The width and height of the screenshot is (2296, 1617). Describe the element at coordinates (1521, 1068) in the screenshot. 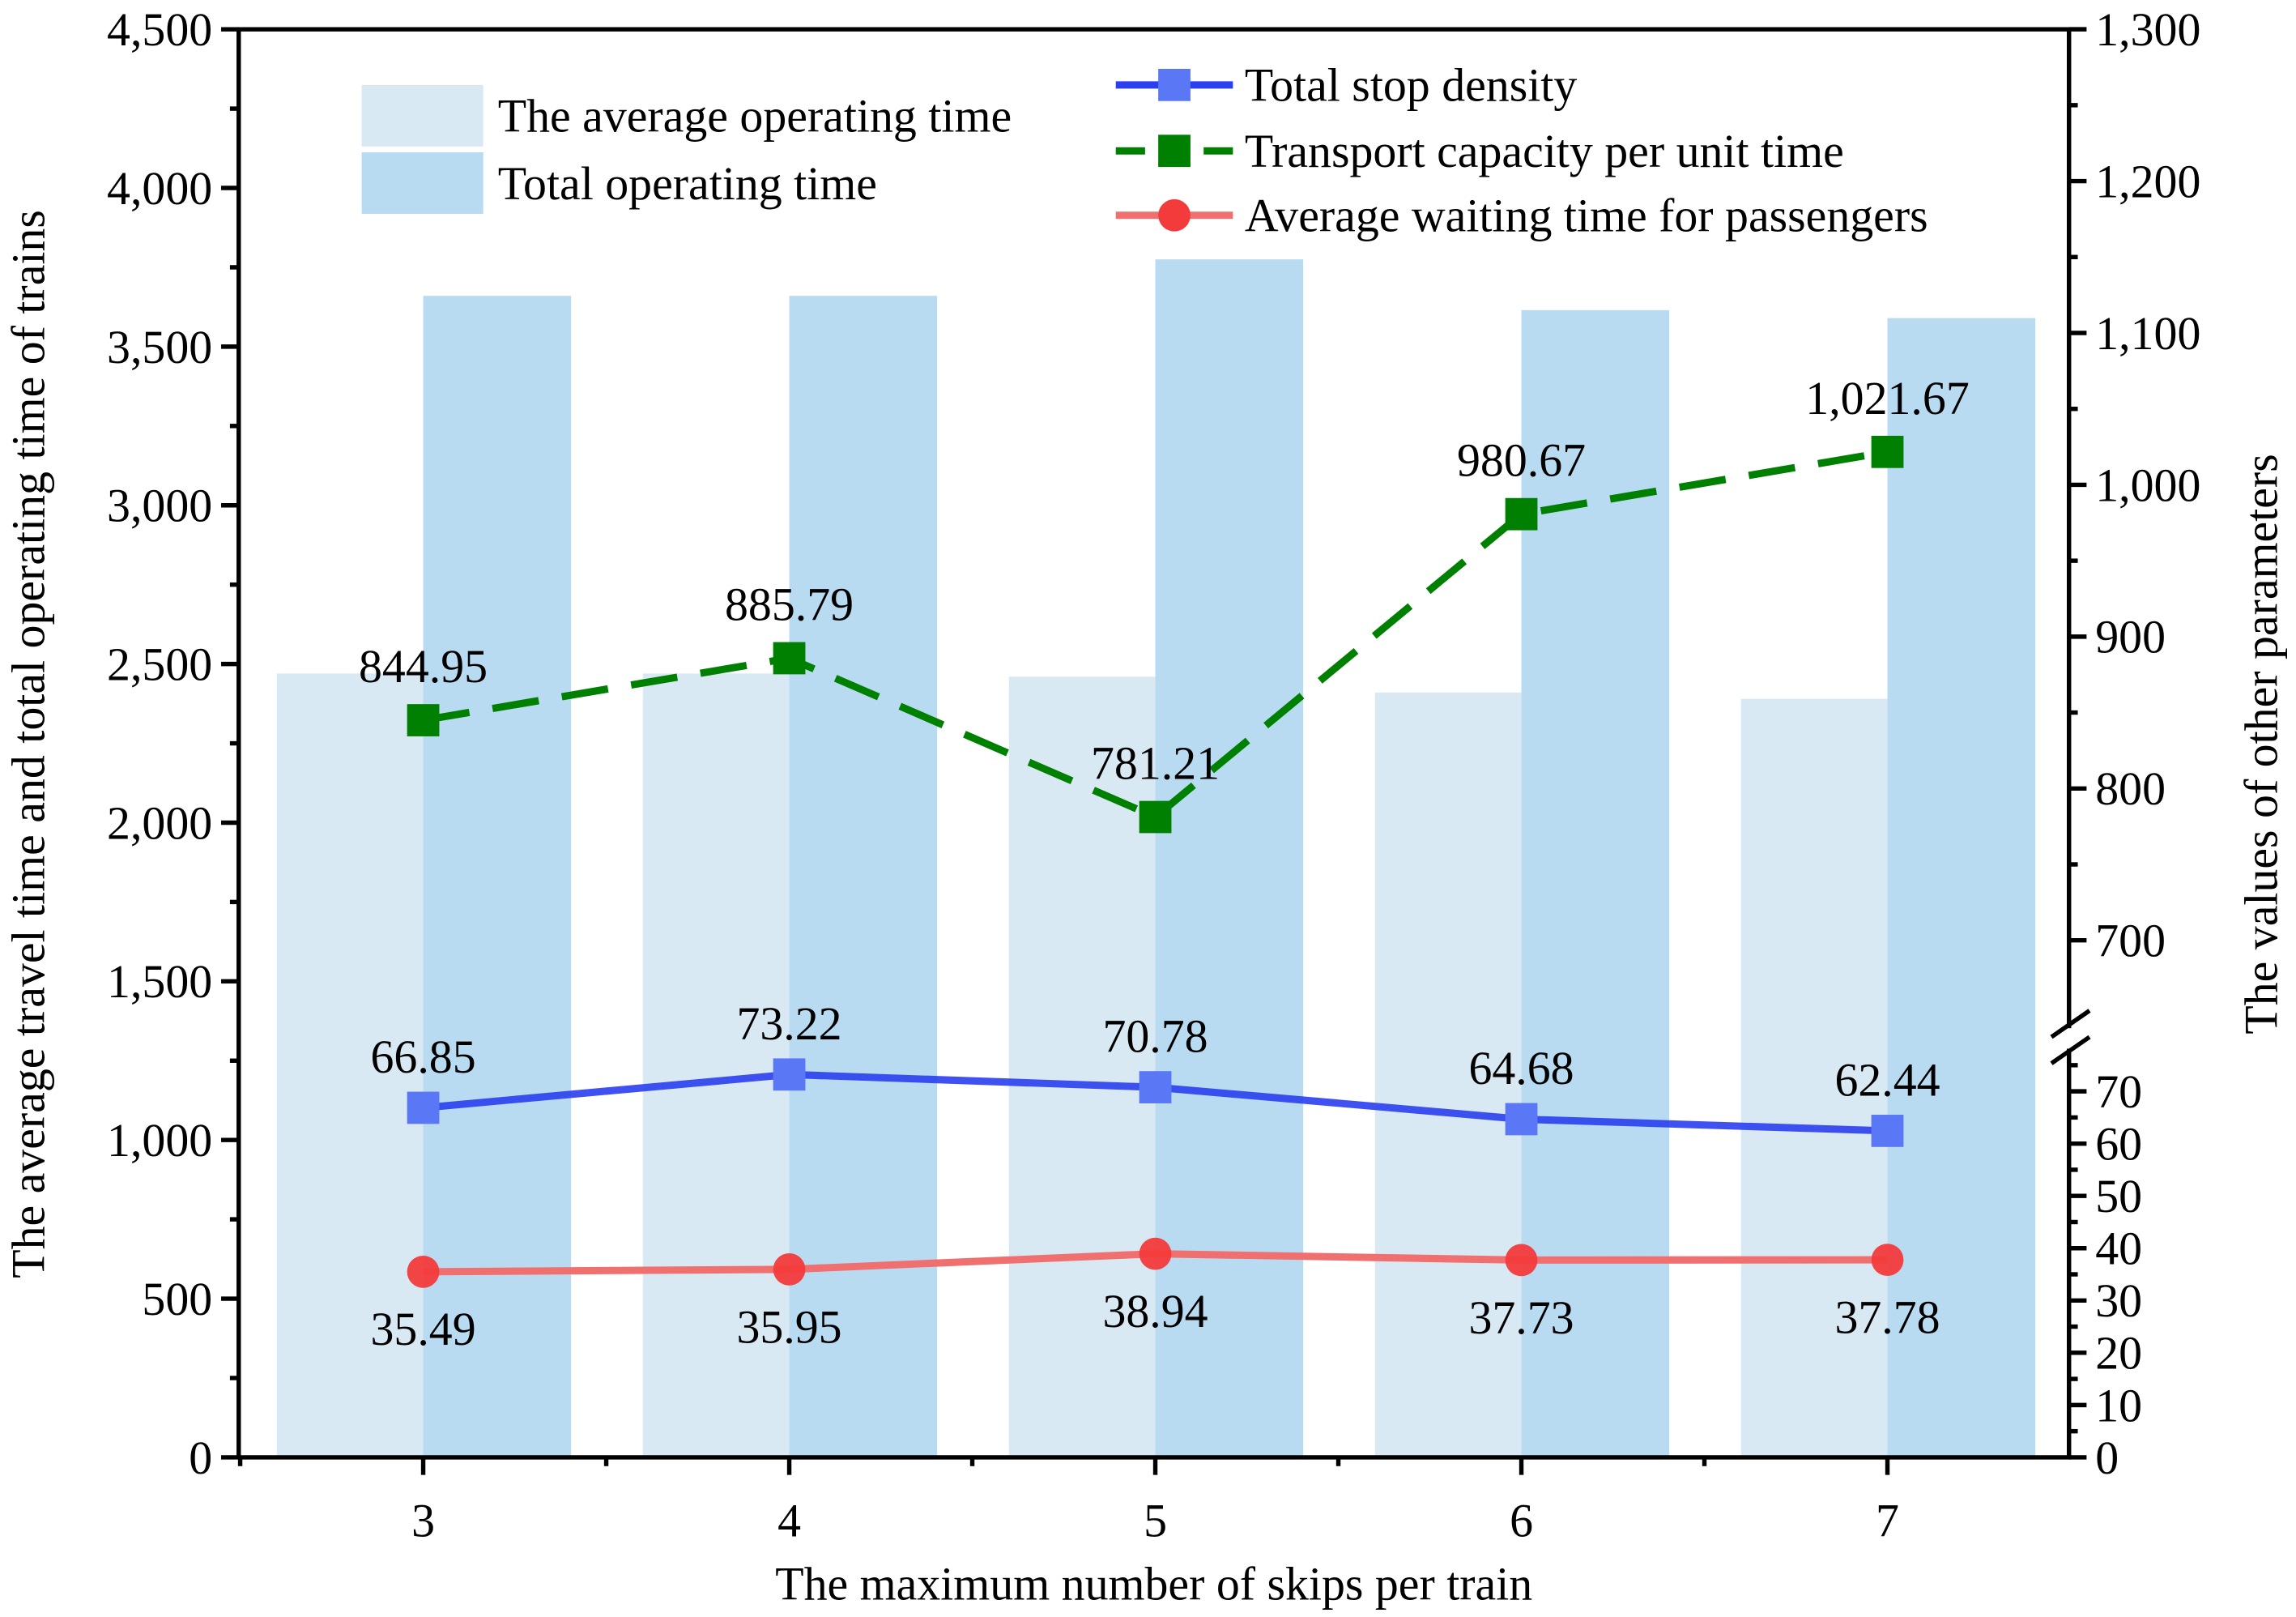

I see `data-label: 64.68` at that location.